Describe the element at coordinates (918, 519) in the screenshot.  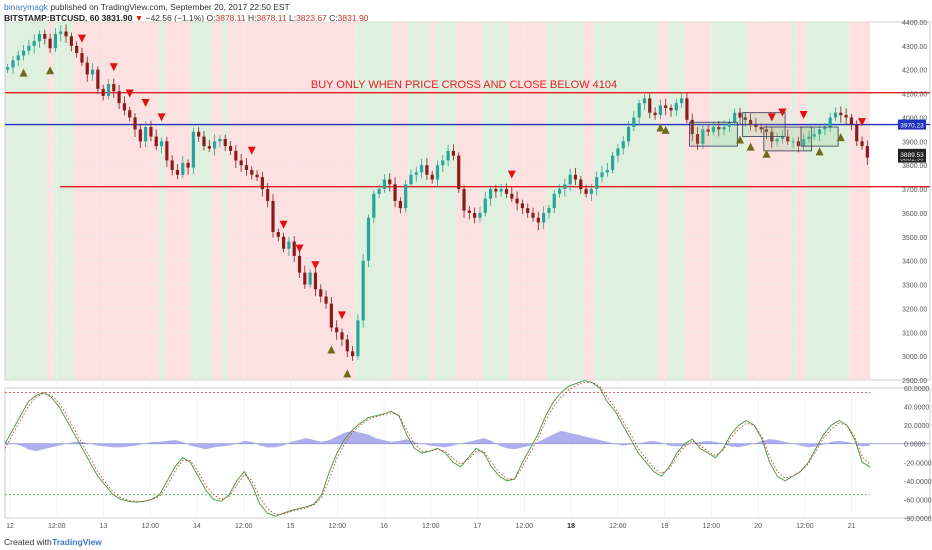
I see `osc-tick-label: -80.0000` at that location.